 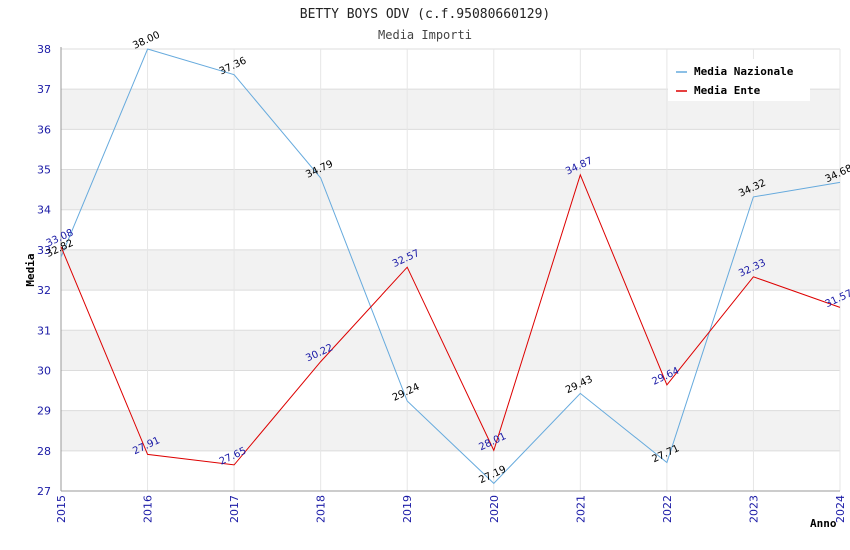 I want to click on y-tick-label: 27, so click(x=44, y=491).